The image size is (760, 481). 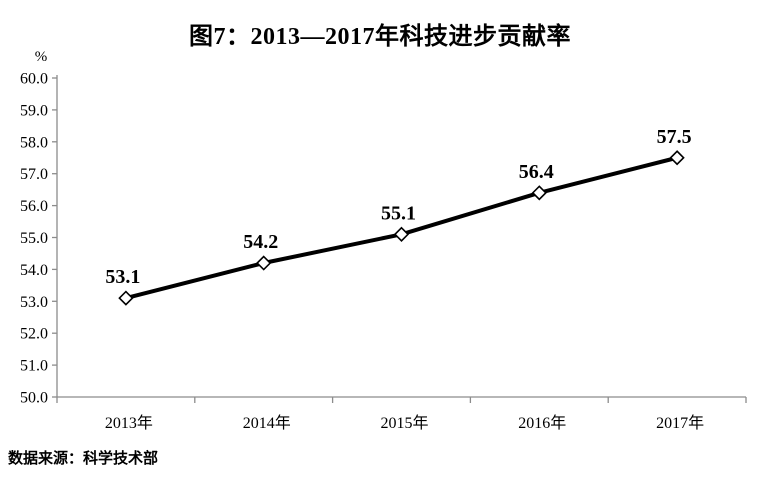 What do you see at coordinates (536, 172) in the screenshot?
I see `data-point-label: 56.4` at bounding box center [536, 172].